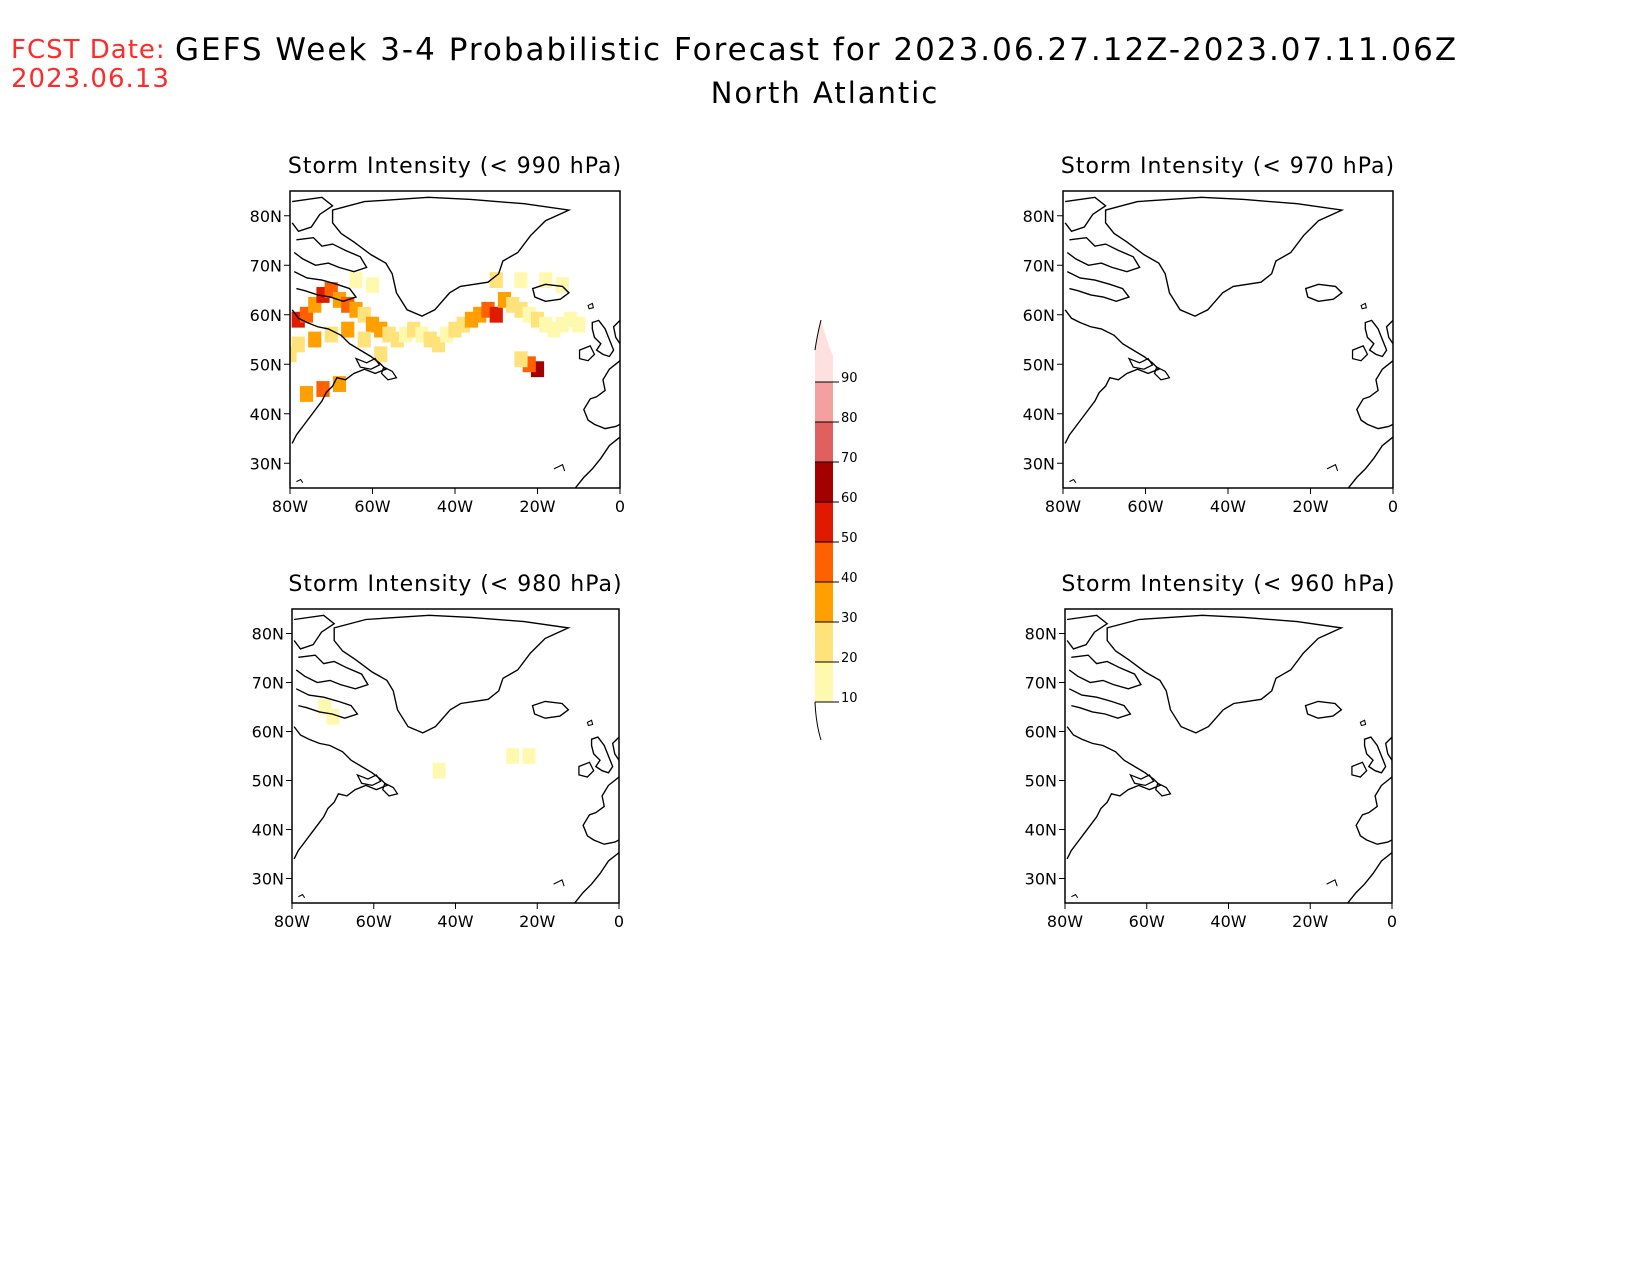 The image size is (1650, 1275). Describe the element at coordinates (849, 618) in the screenshot. I see `colorbar-label: 30` at that location.